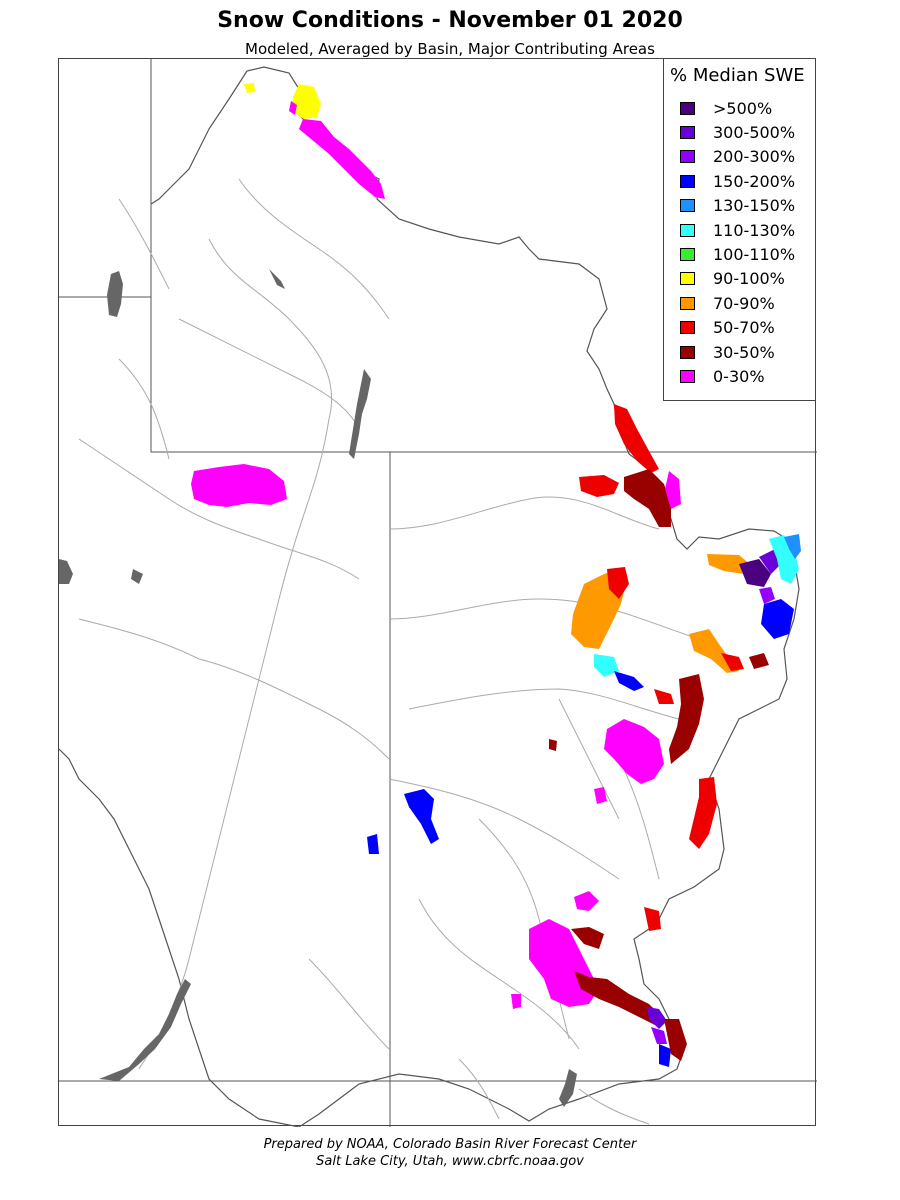 The height and width of the screenshot is (1200, 900). Describe the element at coordinates (450, 20) in the screenshot. I see `map-title: Snow Conditions - November 01 2020` at that location.